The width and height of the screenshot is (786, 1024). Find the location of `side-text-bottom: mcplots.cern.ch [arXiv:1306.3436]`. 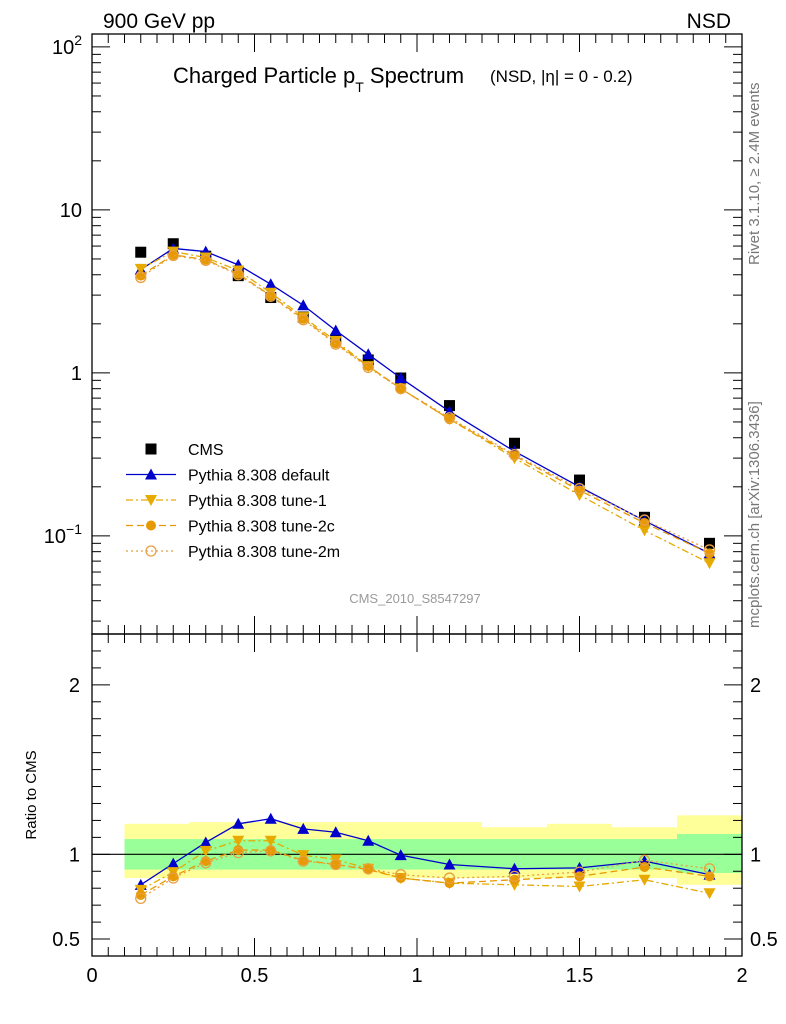

side-text-bottom: mcplots.cern.ch [arXiv:1306.3436] is located at coordinates (754, 514).